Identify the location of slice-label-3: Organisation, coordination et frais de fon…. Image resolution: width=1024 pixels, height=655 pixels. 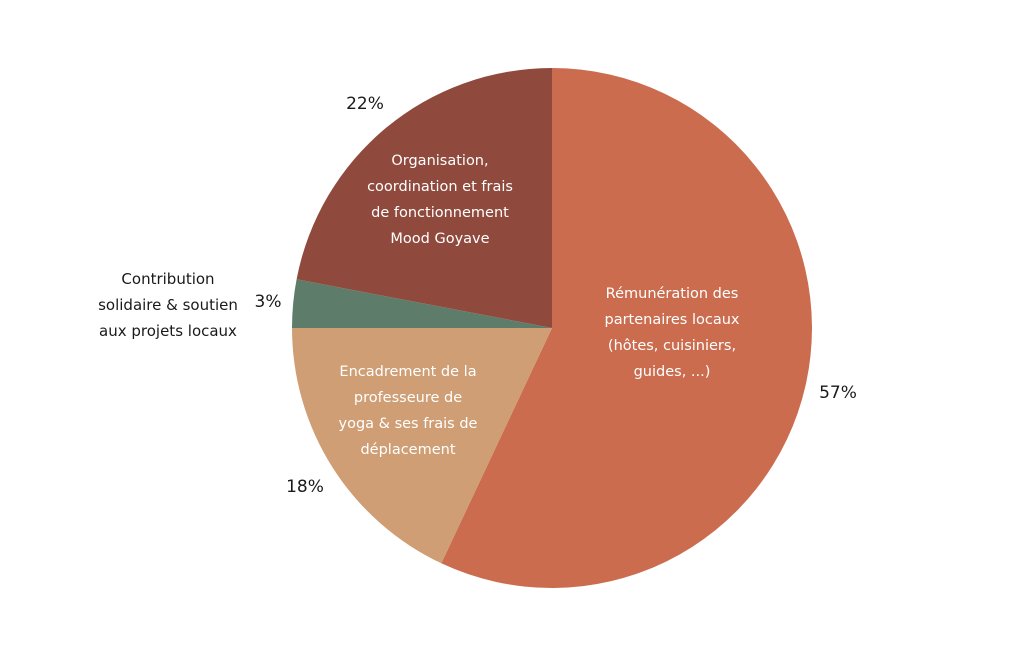
(440, 200).